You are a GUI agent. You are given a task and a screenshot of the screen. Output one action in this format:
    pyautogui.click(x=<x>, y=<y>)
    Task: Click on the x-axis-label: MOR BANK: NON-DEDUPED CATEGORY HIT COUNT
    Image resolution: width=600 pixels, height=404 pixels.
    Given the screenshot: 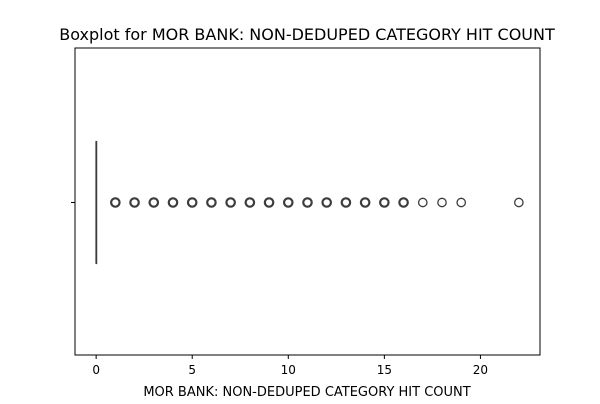 What is the action you would take?
    pyautogui.click(x=306, y=392)
    